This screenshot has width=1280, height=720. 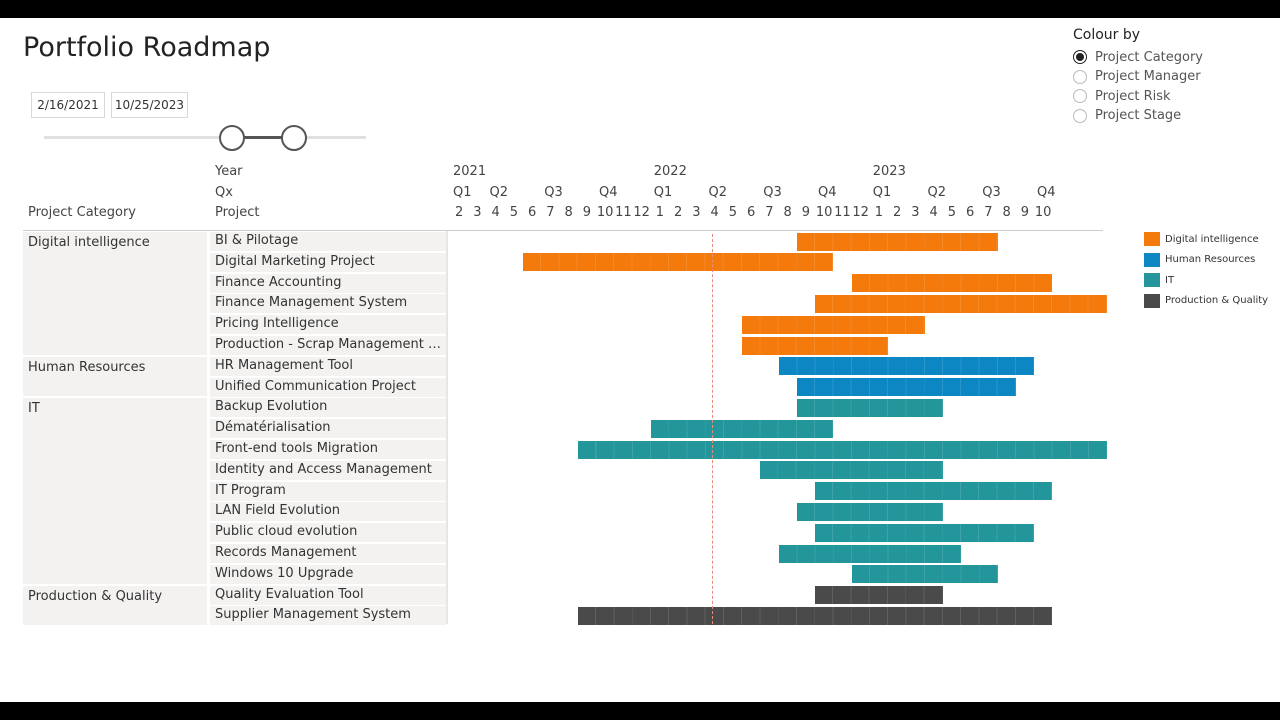 I want to click on colour-by-title: Colour by, so click(x=1107, y=35).